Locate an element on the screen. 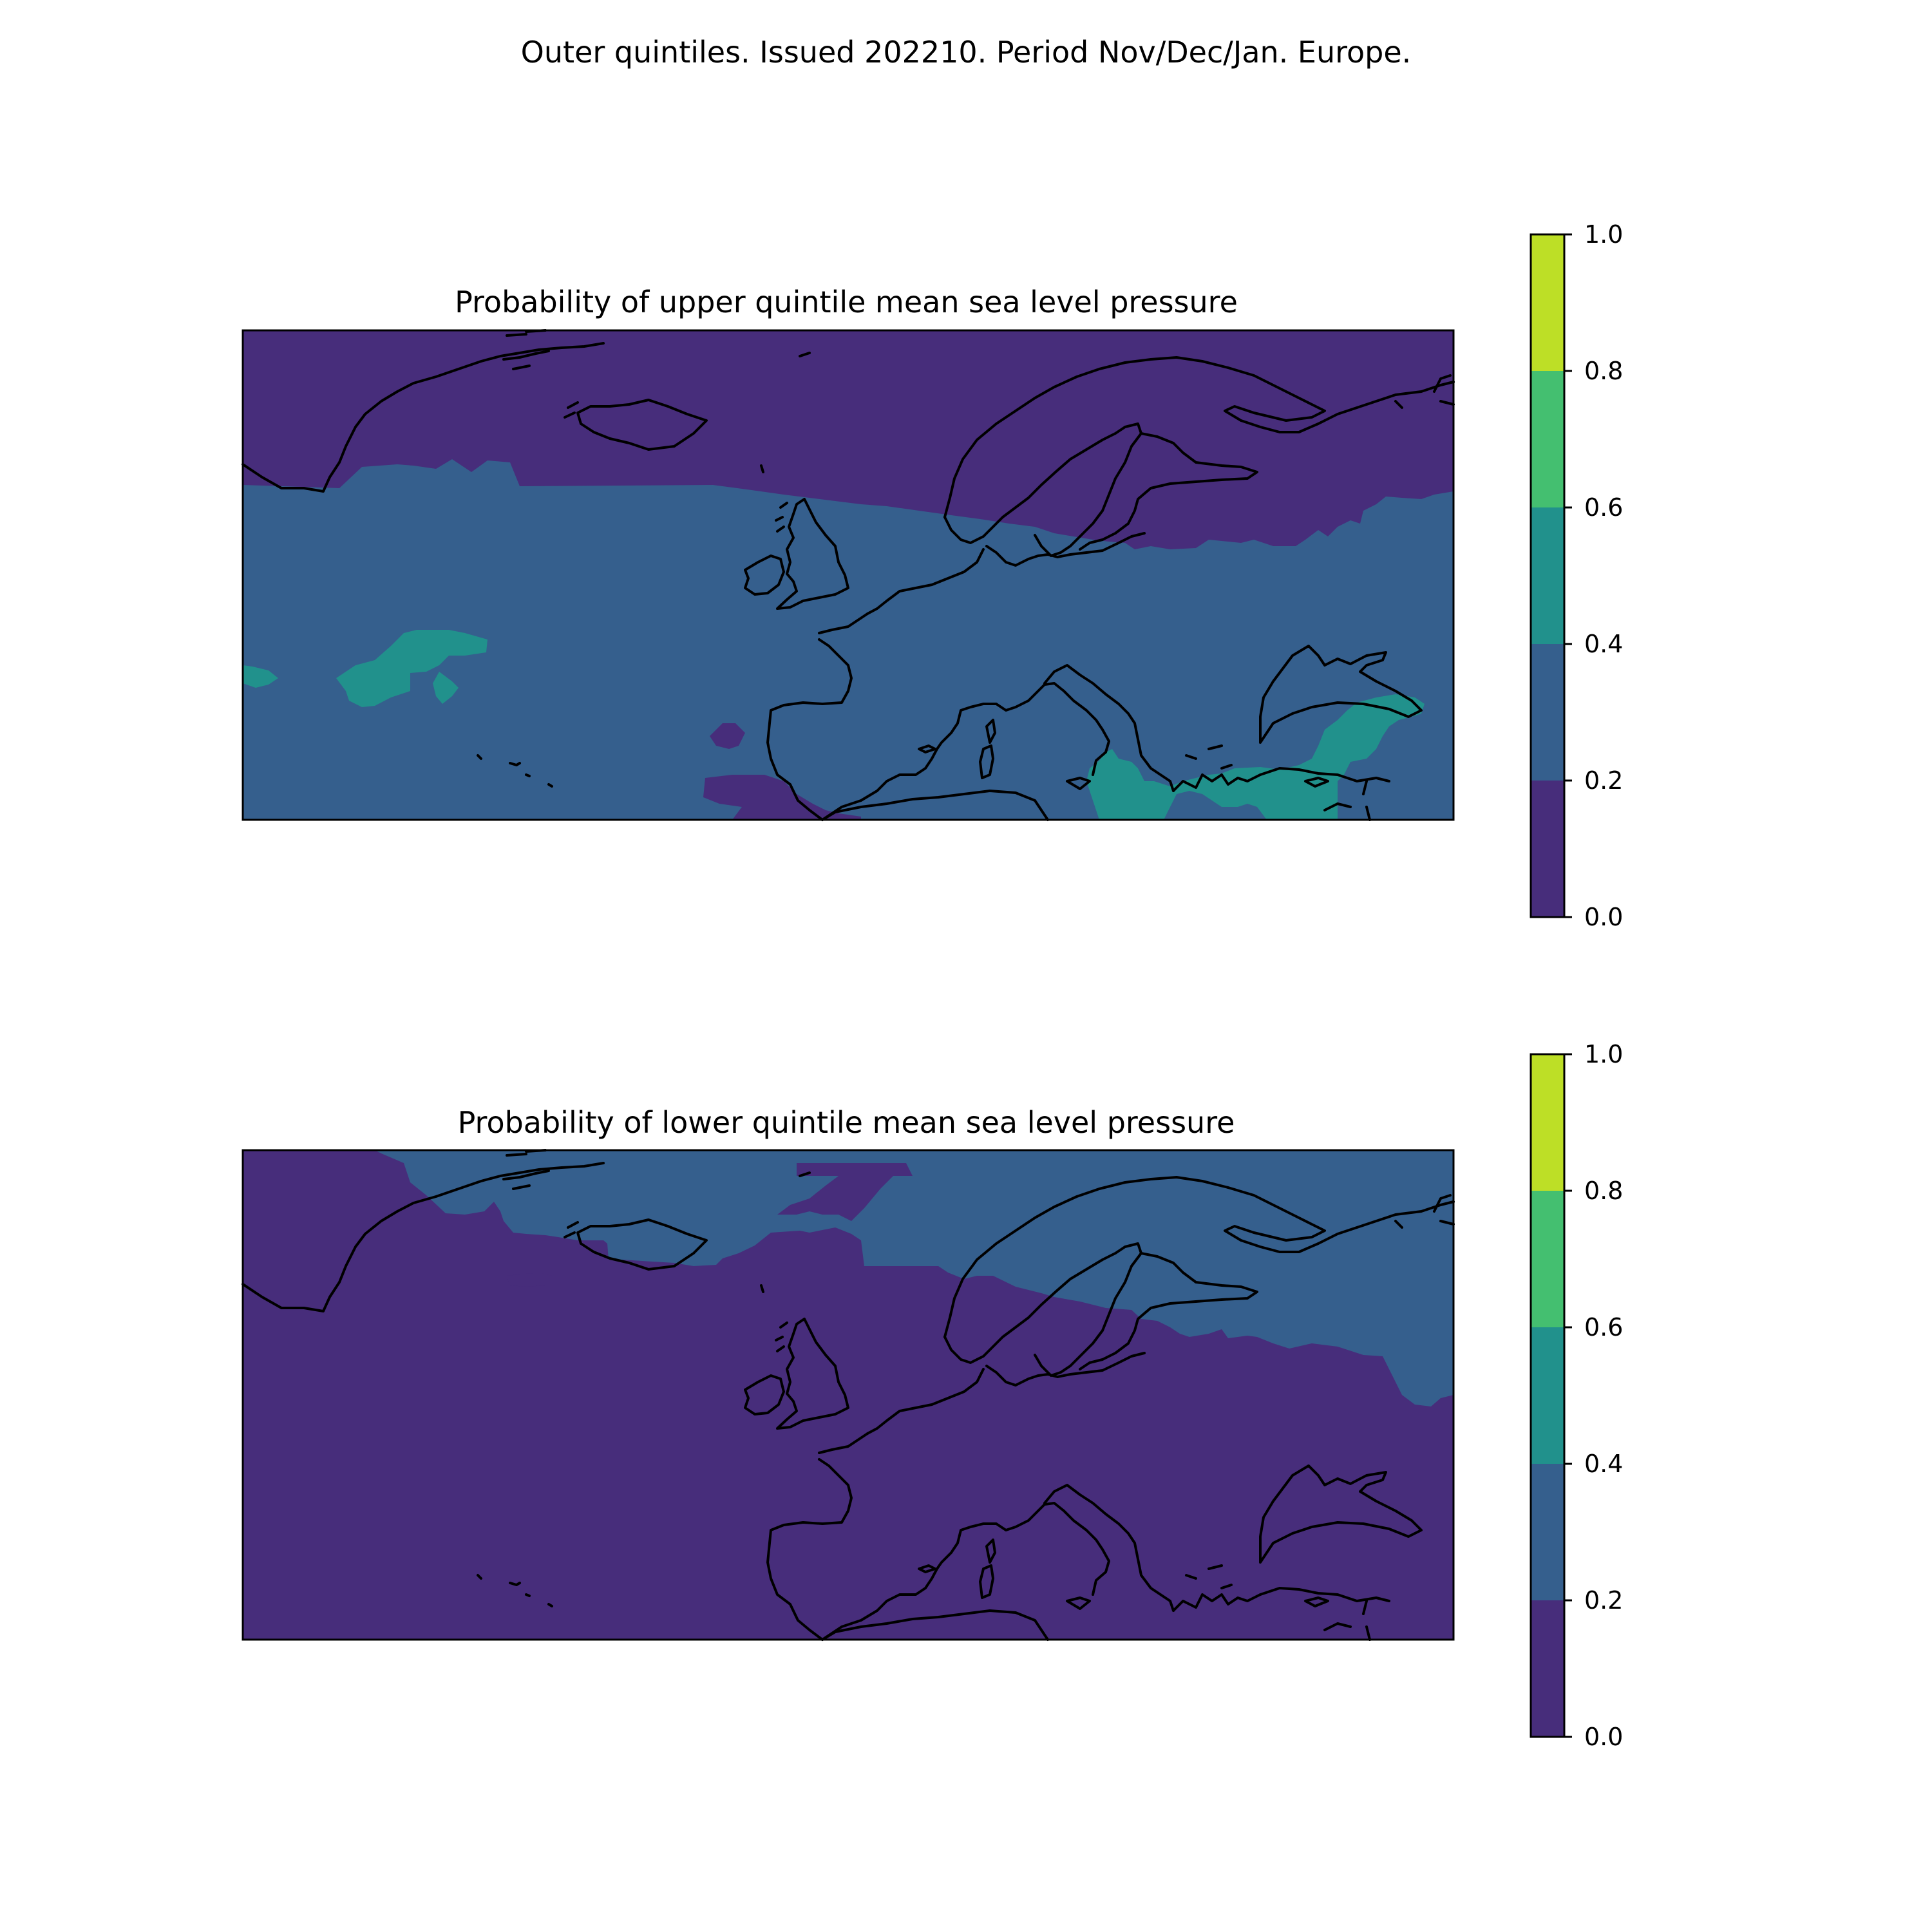 The width and height of the screenshot is (1932, 1932). region-0.0-0.2-iberia-patch is located at coordinates (727, 736).